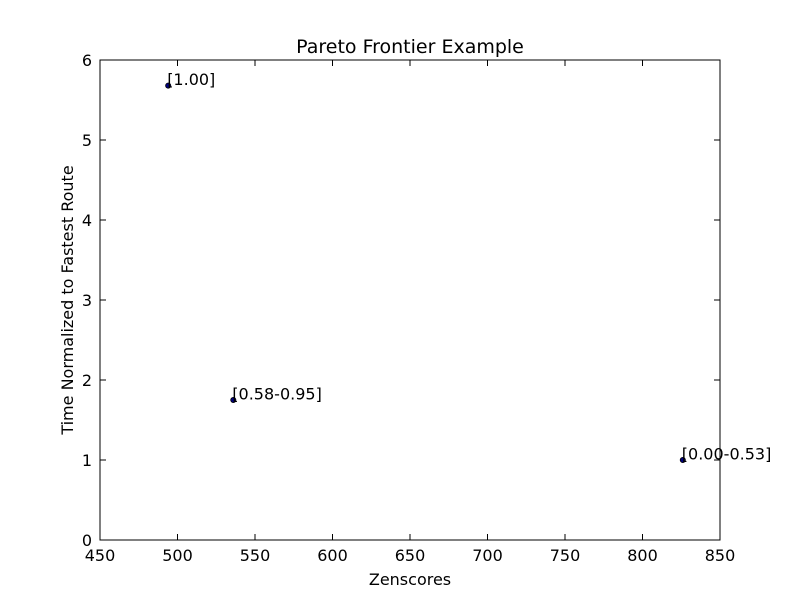  What do you see at coordinates (177, 555) in the screenshot?
I see `x-tick-label: 500` at bounding box center [177, 555].